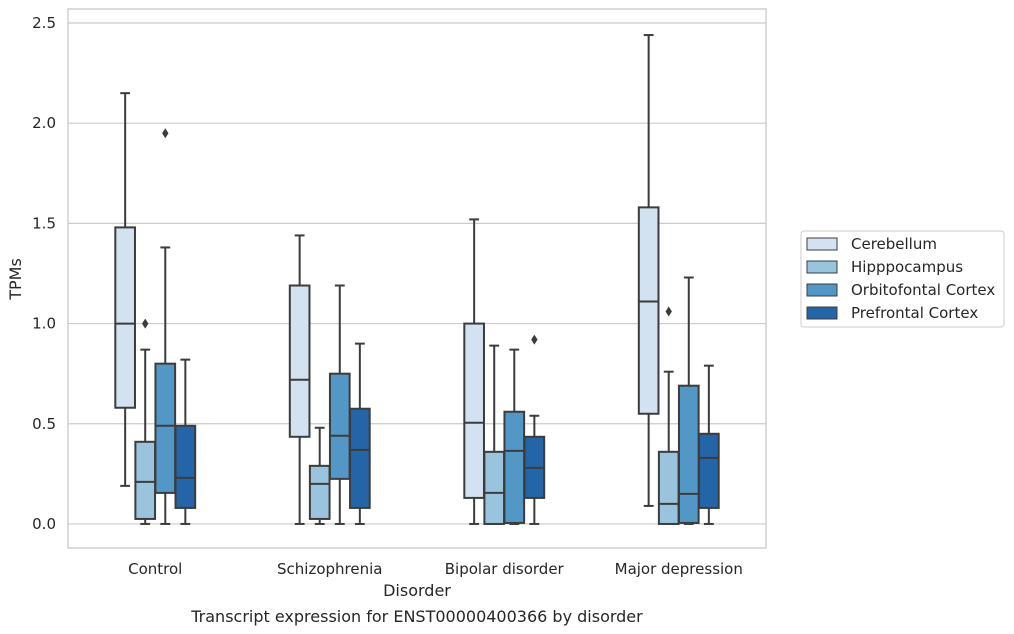 This screenshot has height=634, width=1014. I want to click on legend-label: Cerebellum, so click(894, 244).